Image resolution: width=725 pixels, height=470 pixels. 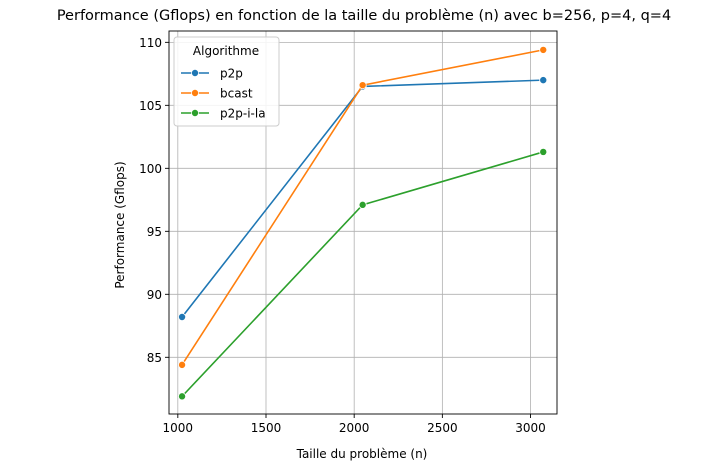 What do you see at coordinates (266, 428) in the screenshot?
I see `x-tick-label: 1500` at bounding box center [266, 428].